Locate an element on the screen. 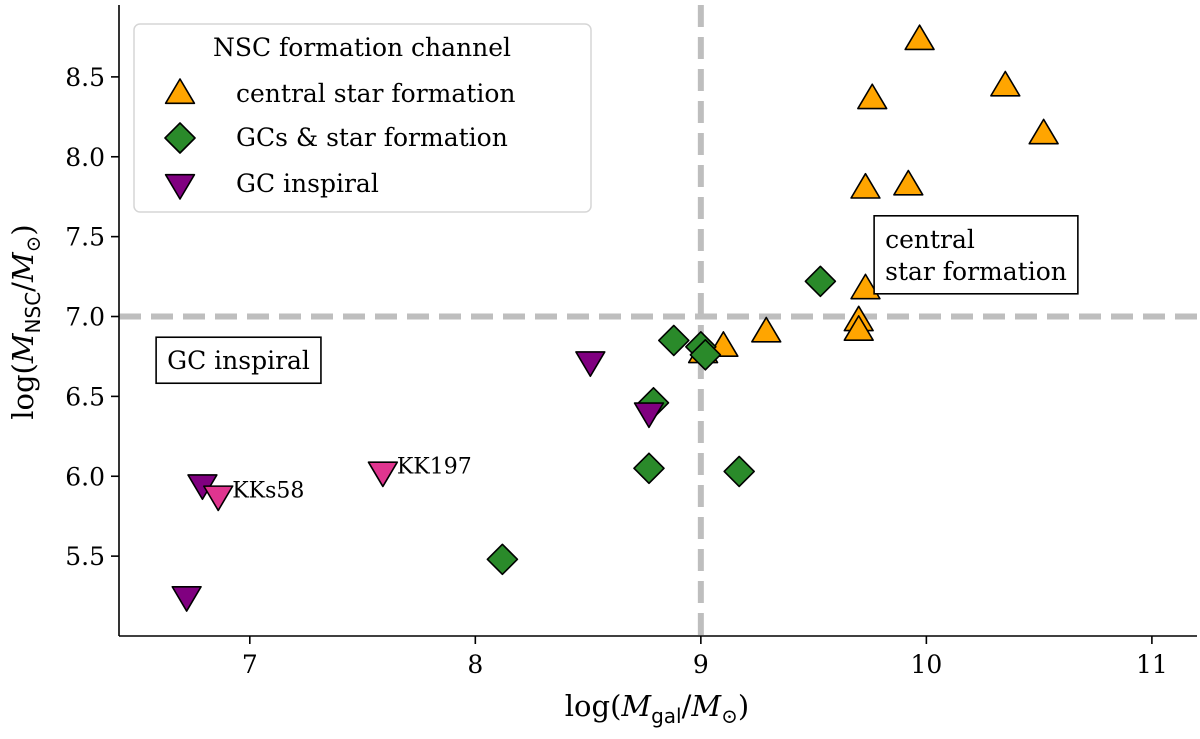  y-tick-label: 6.0 is located at coordinates (85, 476).